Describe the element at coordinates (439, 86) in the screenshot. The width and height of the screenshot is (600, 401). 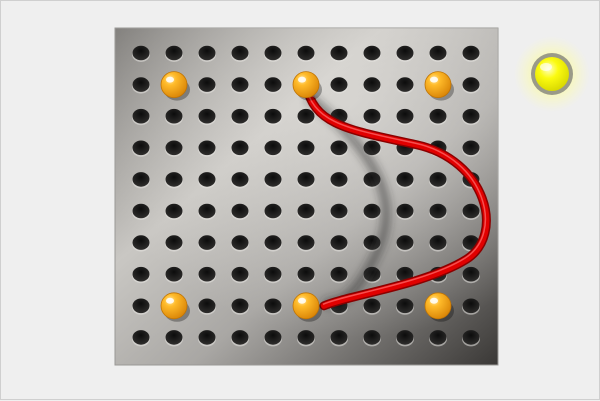
I see `peg-top-right` at that location.